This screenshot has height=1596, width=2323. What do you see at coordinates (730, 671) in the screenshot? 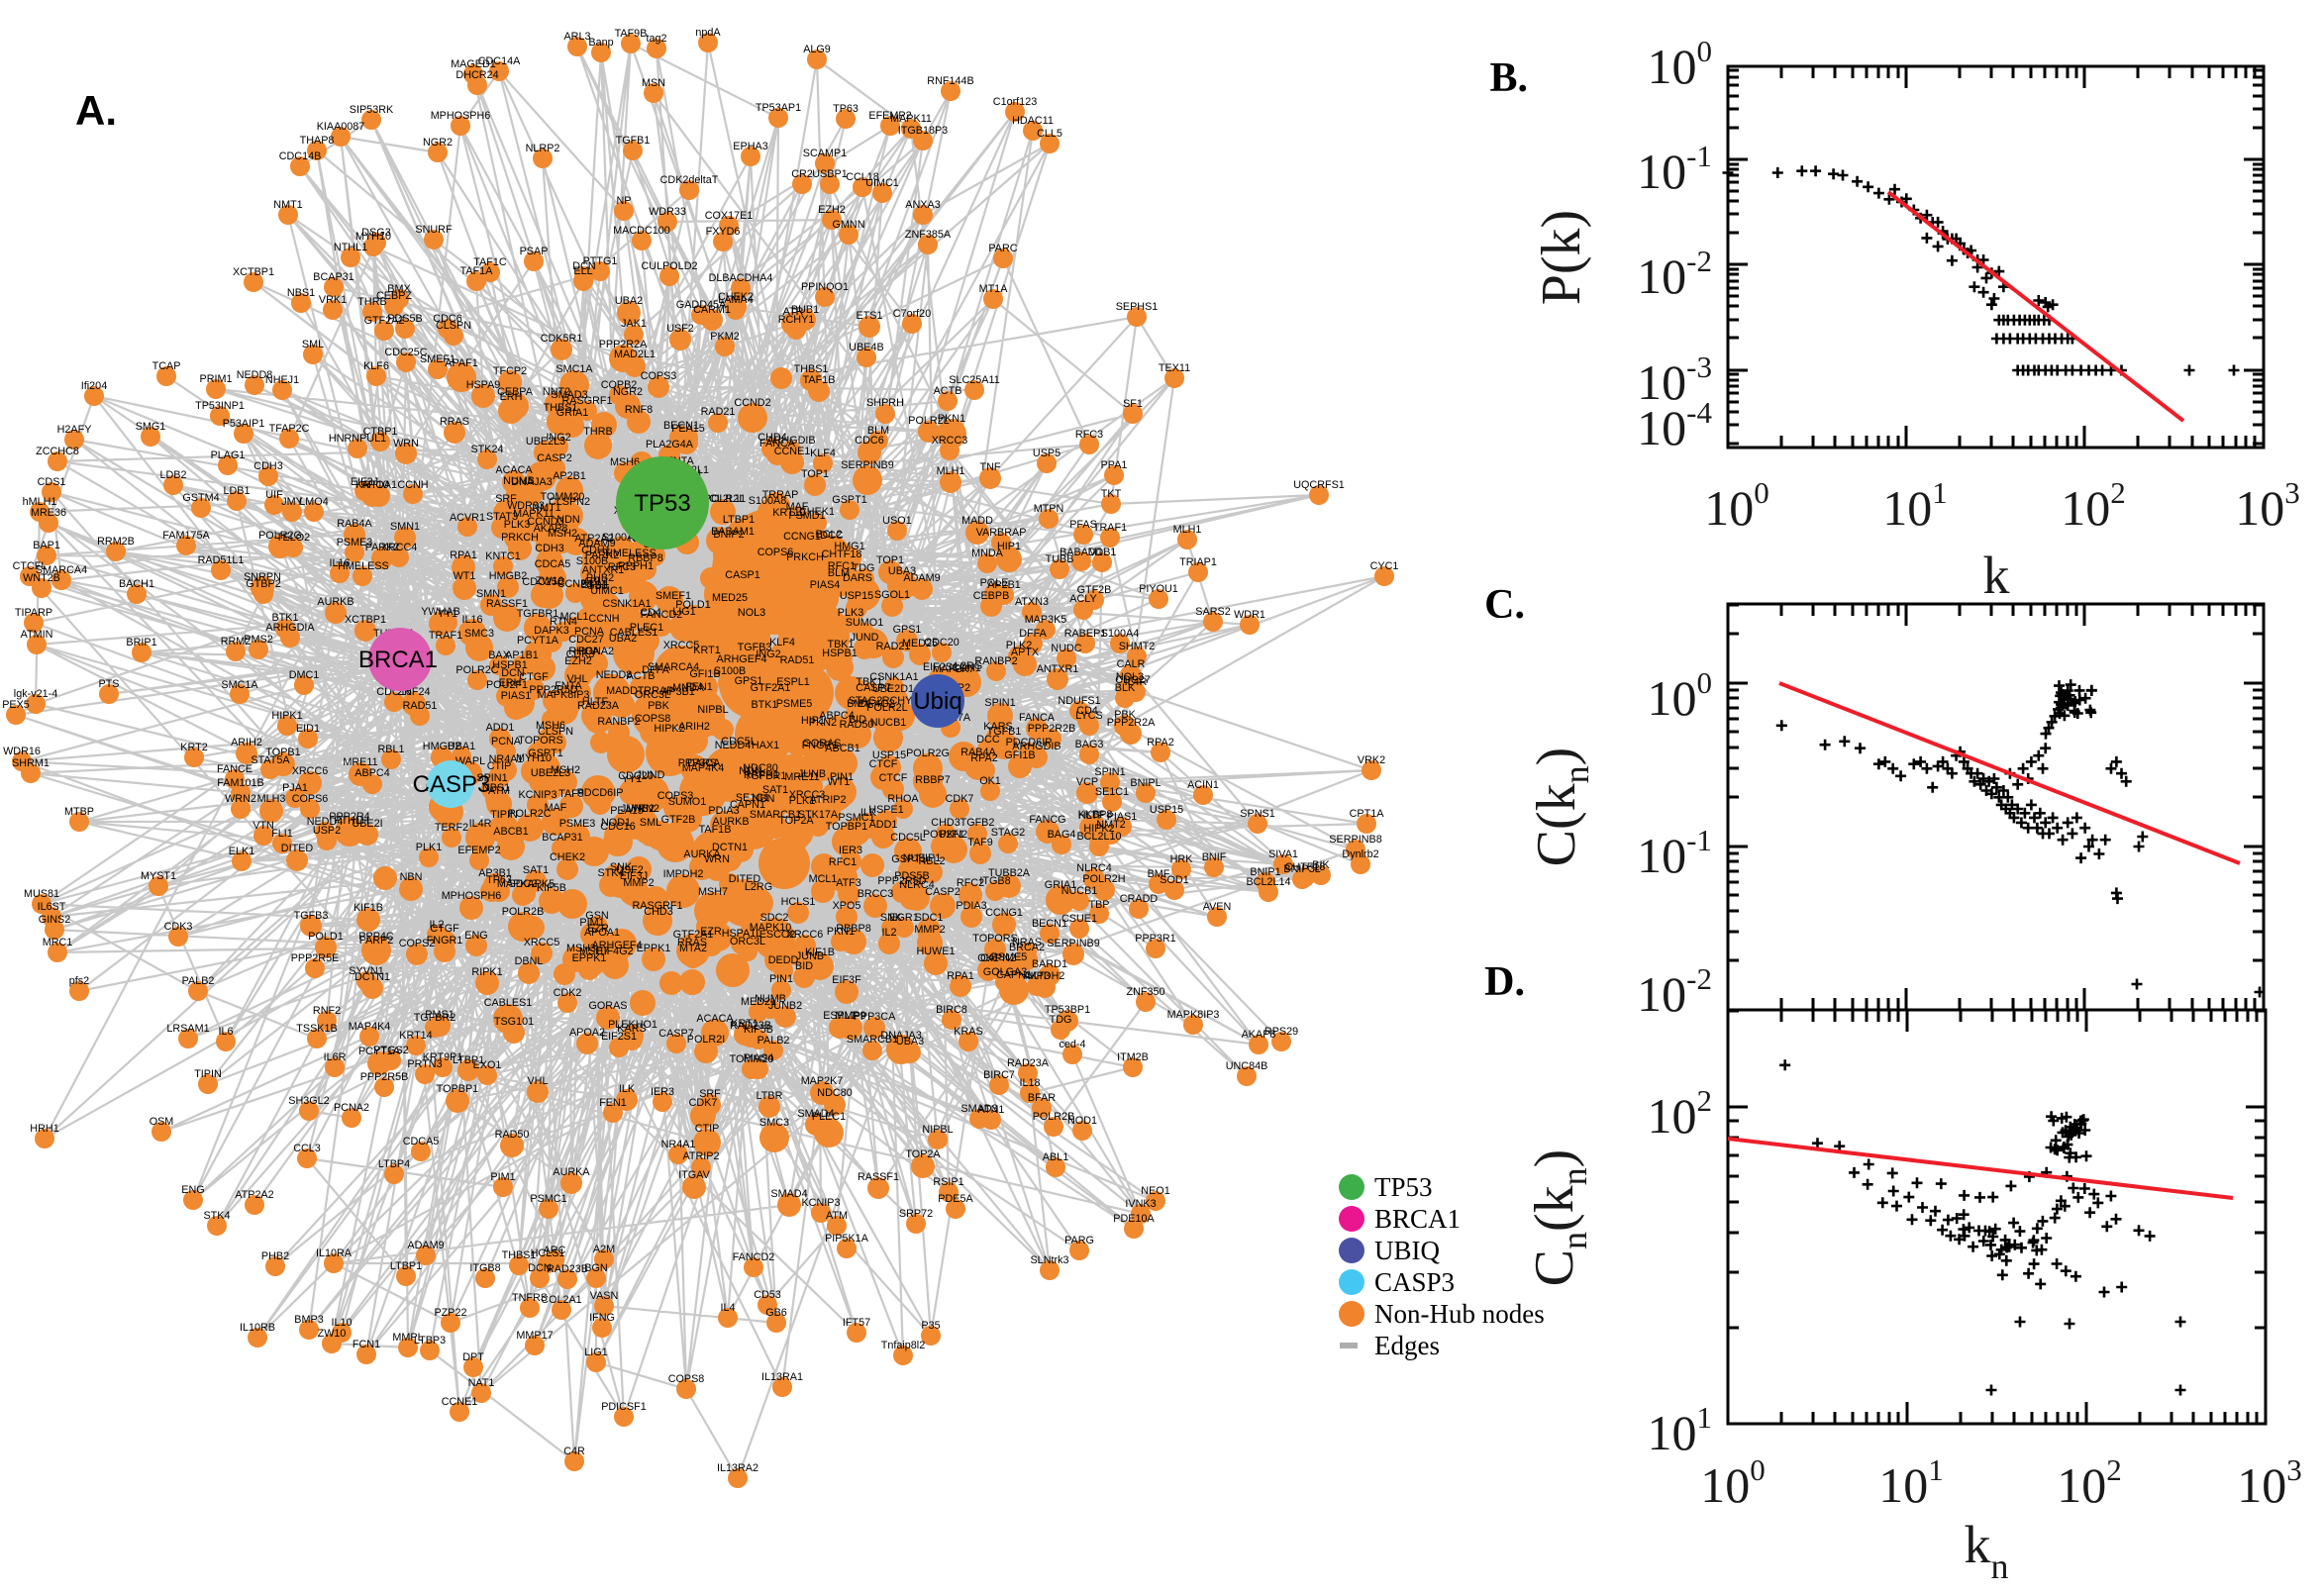
I see `svg-text: S100B` at bounding box center [730, 671].